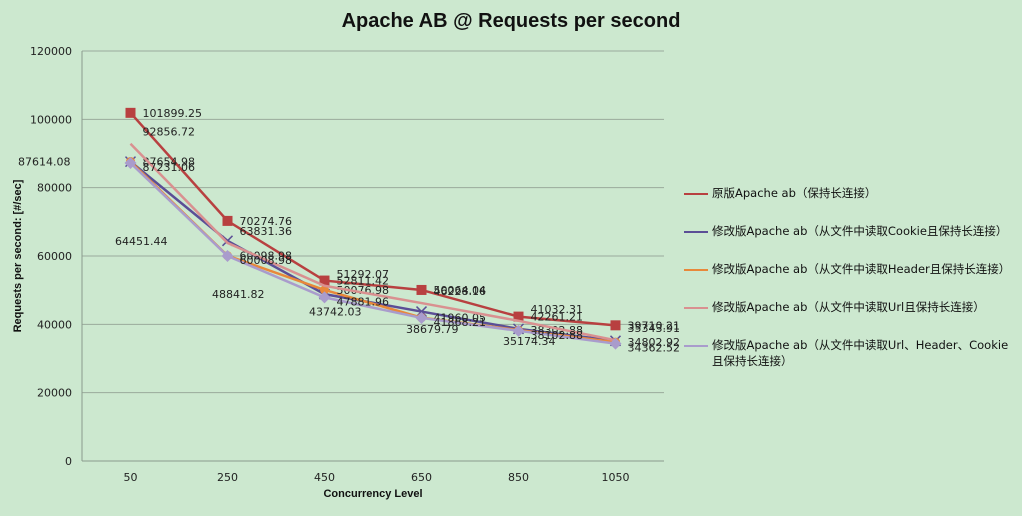 Image resolution: width=1022 pixels, height=516 pixels. What do you see at coordinates (511, 21) in the screenshot?
I see `chart-title: Apache AB @ Requests per second` at bounding box center [511, 21].